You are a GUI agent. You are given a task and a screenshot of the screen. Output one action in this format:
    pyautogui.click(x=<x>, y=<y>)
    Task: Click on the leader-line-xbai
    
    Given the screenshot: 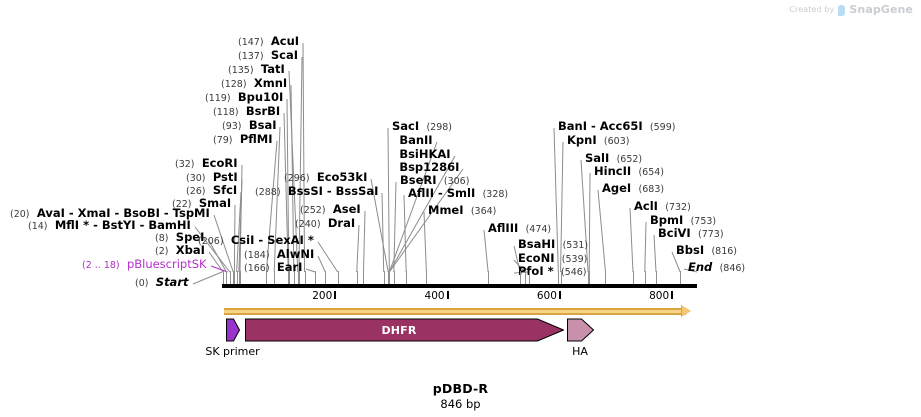 What is the action you would take?
    pyautogui.click(x=216, y=262)
    